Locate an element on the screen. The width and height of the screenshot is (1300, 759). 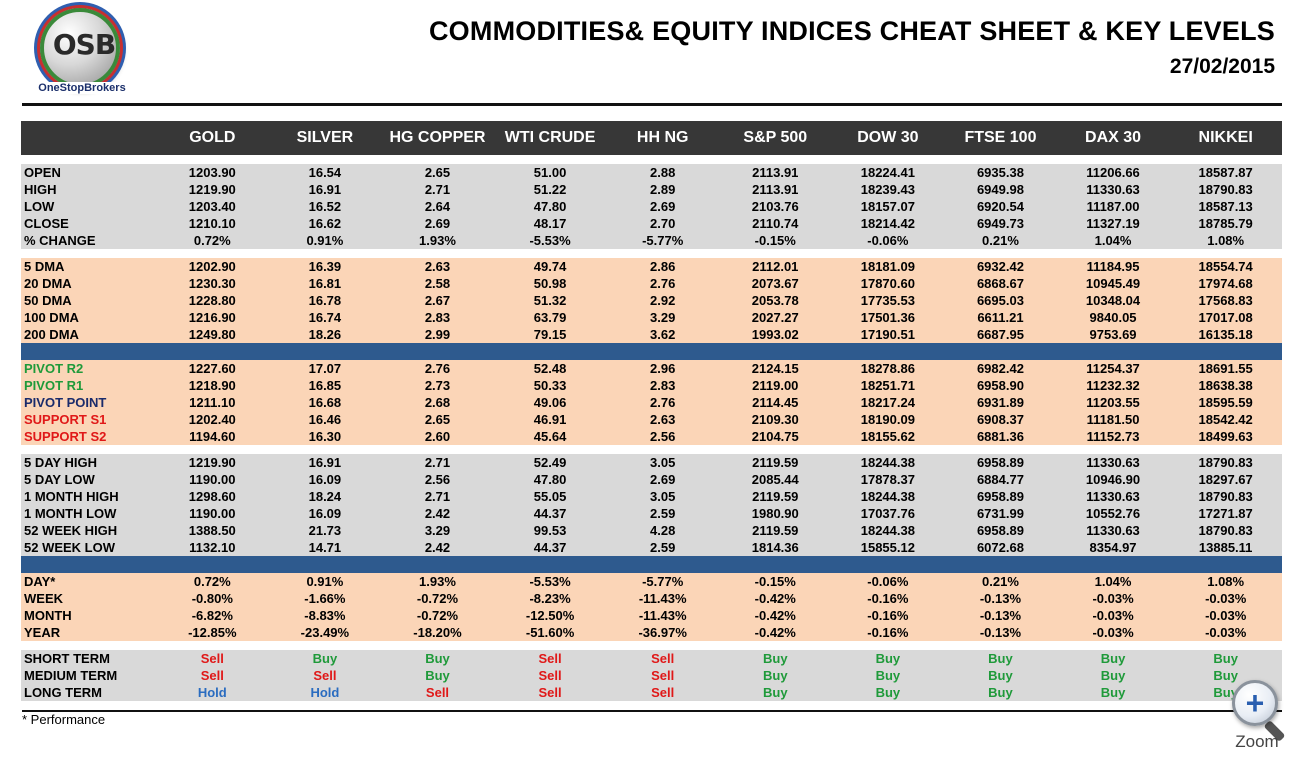
value-cell: 2.83 is located at coordinates (662, 385).